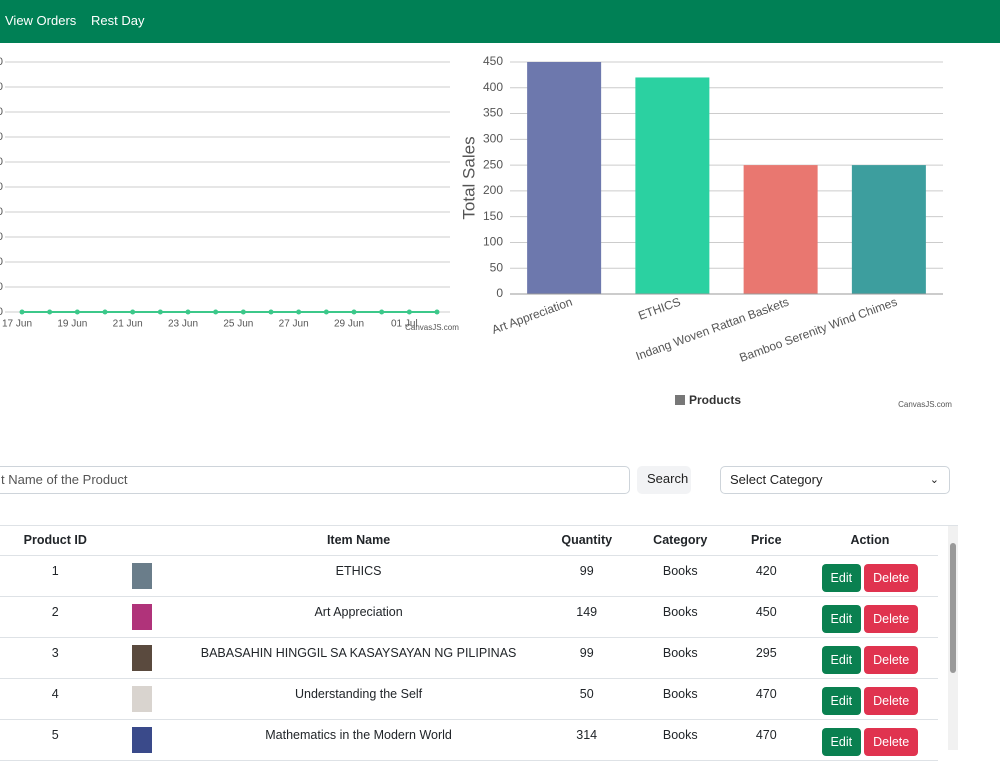 This screenshot has height=761, width=1000. What do you see at coordinates (493, 216) in the screenshot?
I see `y-tick-label: 150` at bounding box center [493, 216].